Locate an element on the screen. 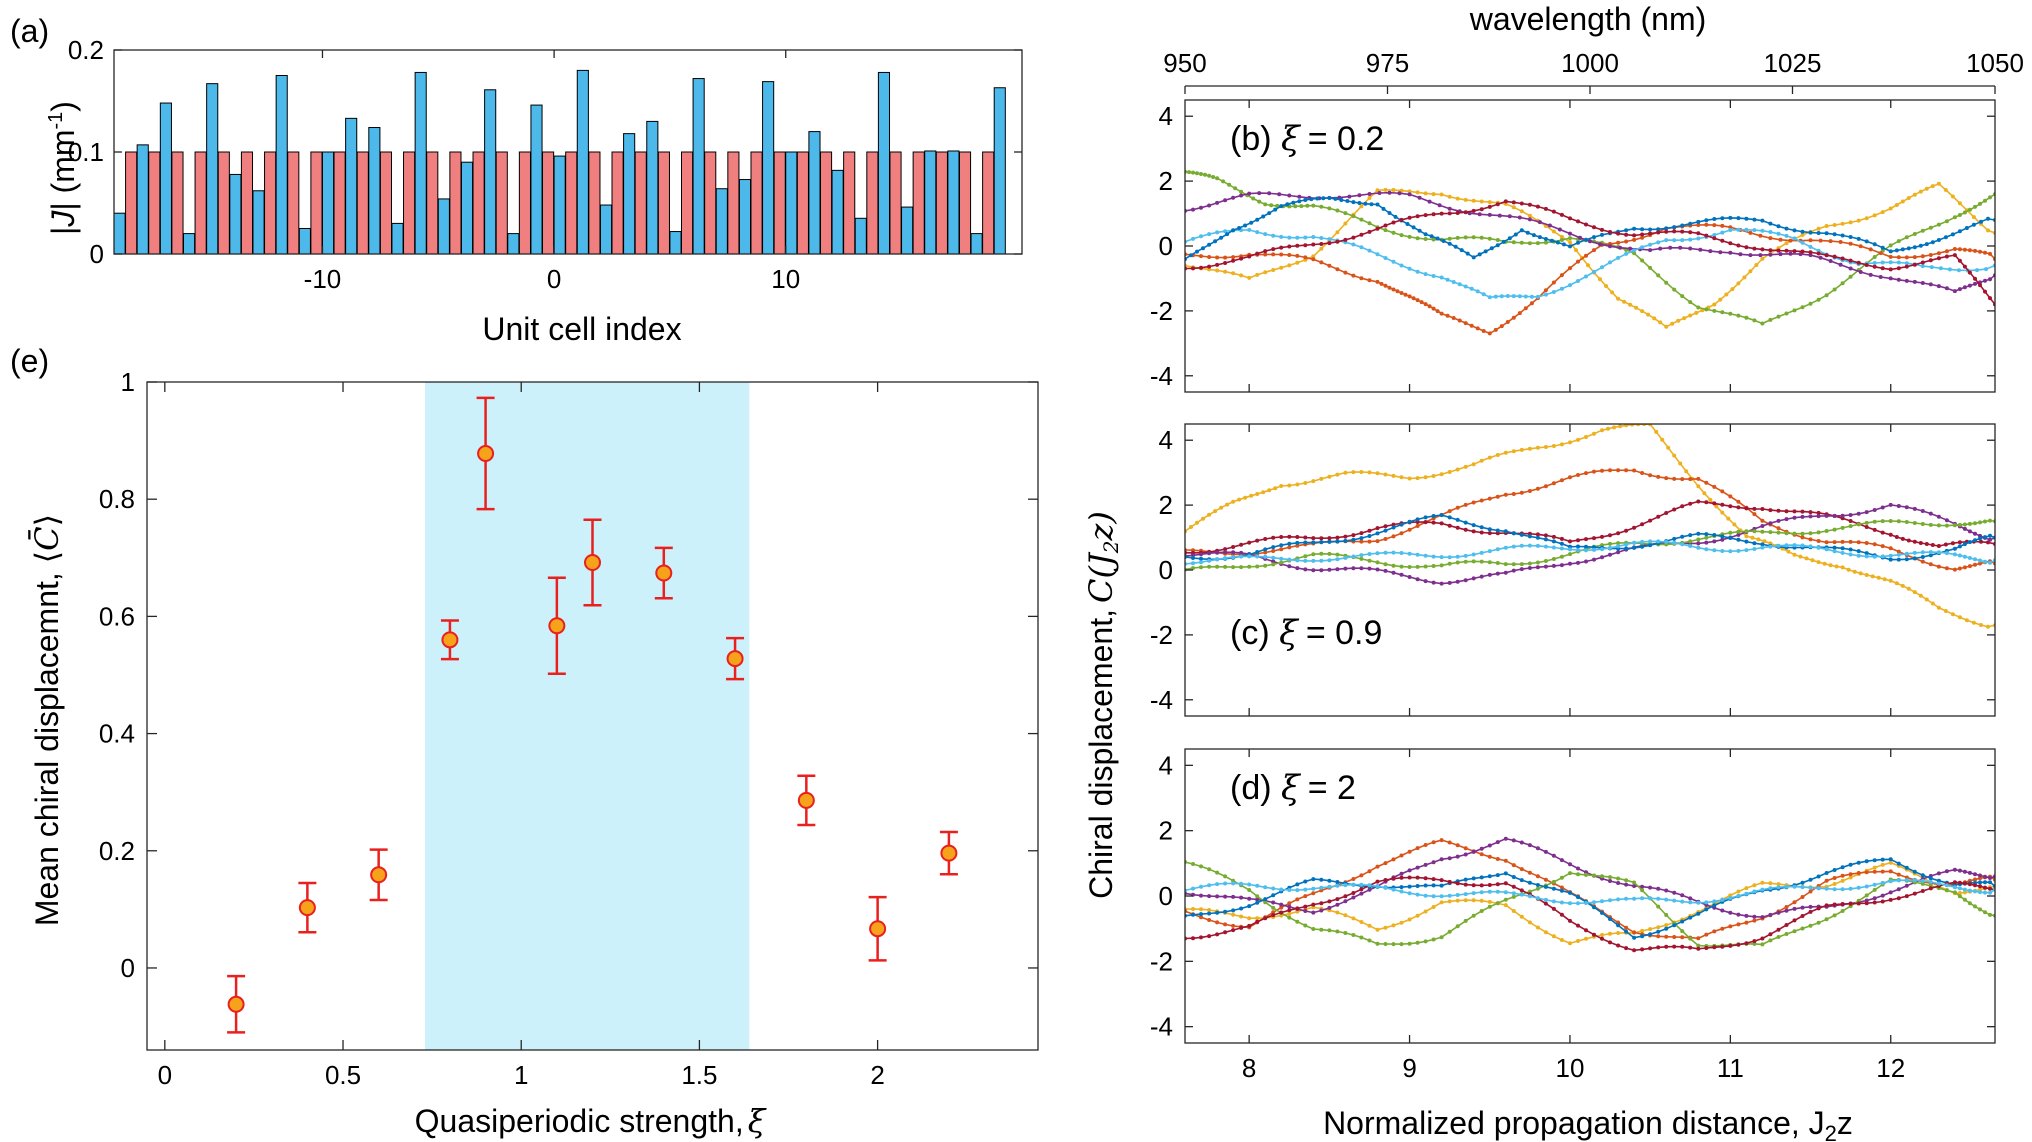  panel-e-xtick-label: 0.5 is located at coordinates (343, 1075).